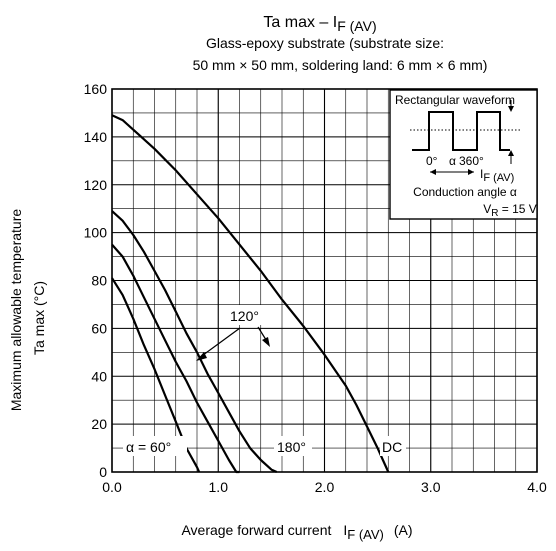 The width and height of the screenshot is (556, 551). I want to click on chart-subtitle-line1: Glass-epoxy substrate (substrate size:, so click(325, 43).